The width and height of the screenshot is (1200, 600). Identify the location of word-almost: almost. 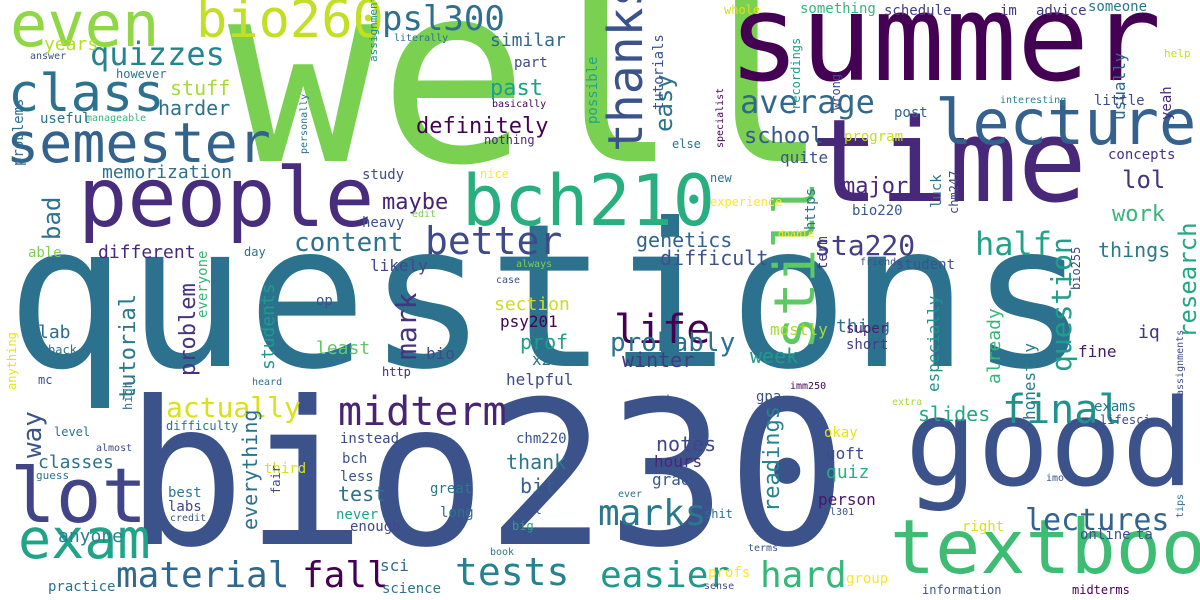
(114, 448).